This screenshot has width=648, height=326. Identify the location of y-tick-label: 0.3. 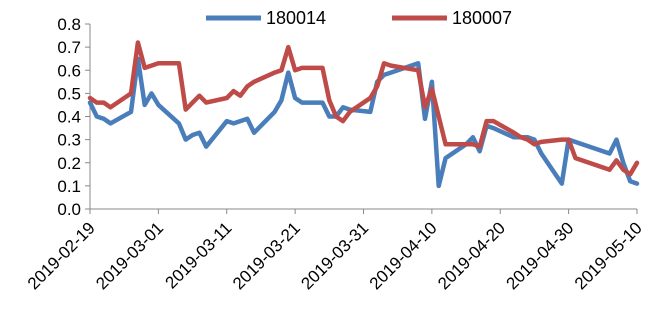
(69, 140).